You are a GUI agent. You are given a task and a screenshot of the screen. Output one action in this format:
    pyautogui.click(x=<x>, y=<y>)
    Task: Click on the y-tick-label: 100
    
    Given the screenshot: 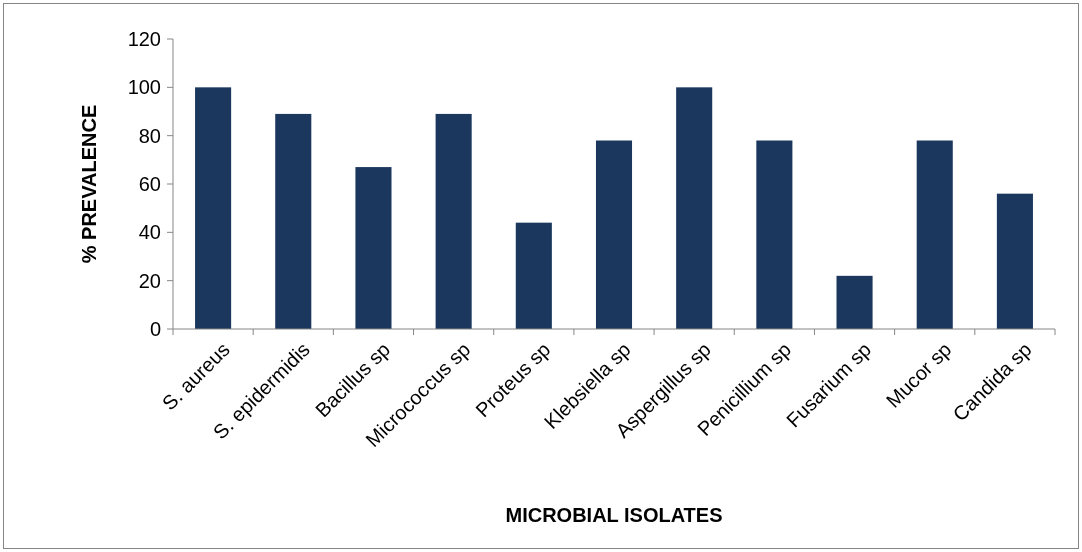 What is the action you would take?
    pyautogui.click(x=144, y=87)
    